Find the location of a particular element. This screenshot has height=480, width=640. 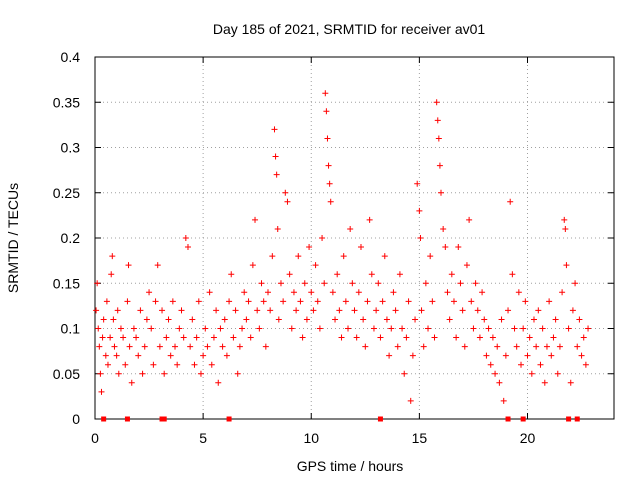

x-tick-label: 10 is located at coordinates (311, 438).